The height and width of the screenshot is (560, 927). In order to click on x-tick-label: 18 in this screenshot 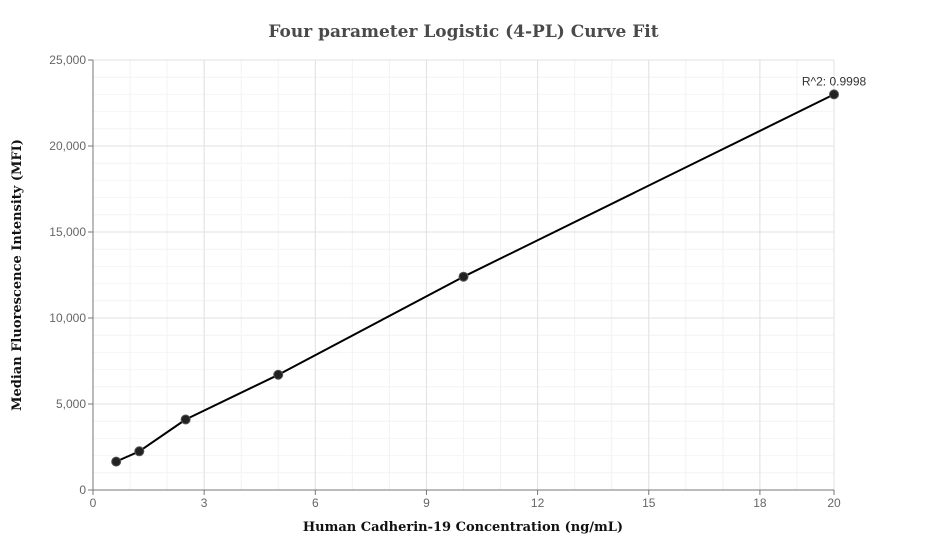, I will do `click(760, 503)`.